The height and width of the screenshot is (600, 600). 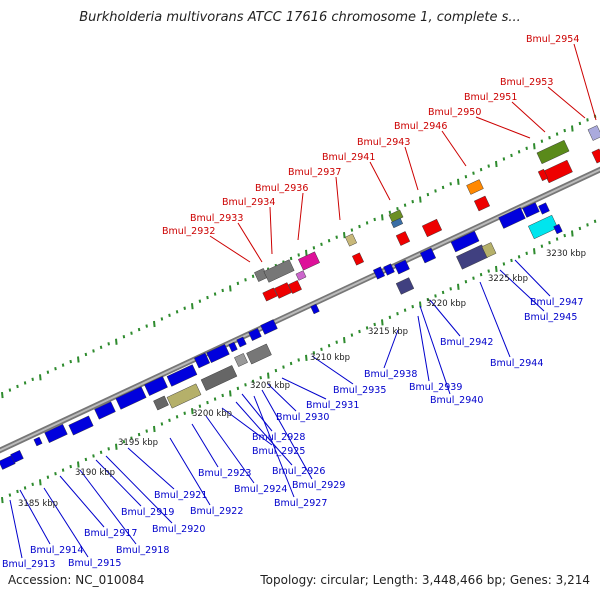 I want to click on reverse-gene-label: Bmul_2919, so click(x=147, y=512).